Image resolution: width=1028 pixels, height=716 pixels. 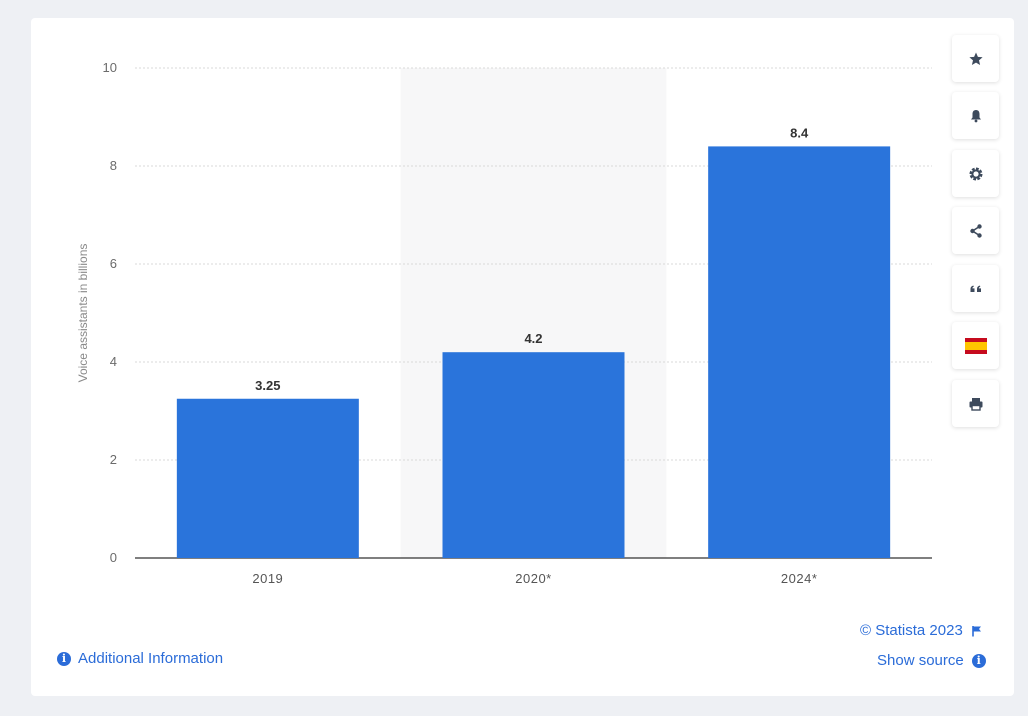 What do you see at coordinates (267, 578) in the screenshot?
I see `x-tick-label: 2019` at bounding box center [267, 578].